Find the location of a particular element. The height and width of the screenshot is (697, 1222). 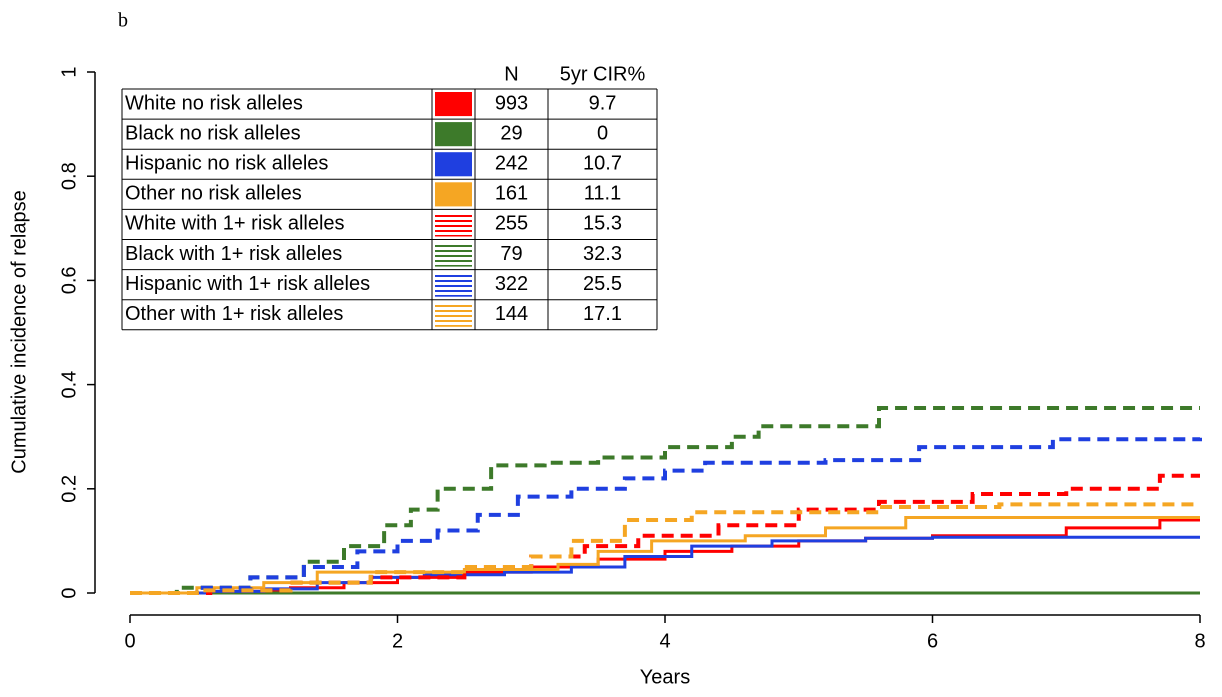

legend-label: Black no risk alleles is located at coordinates (213, 133).